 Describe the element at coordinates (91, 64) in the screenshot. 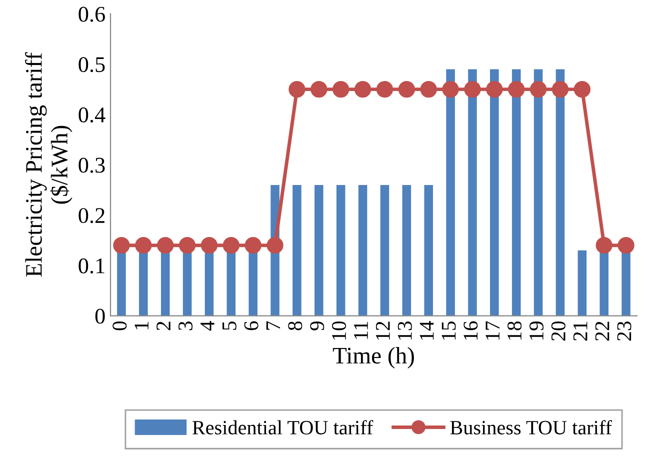

I see `y-tick-label: 0.5` at that location.